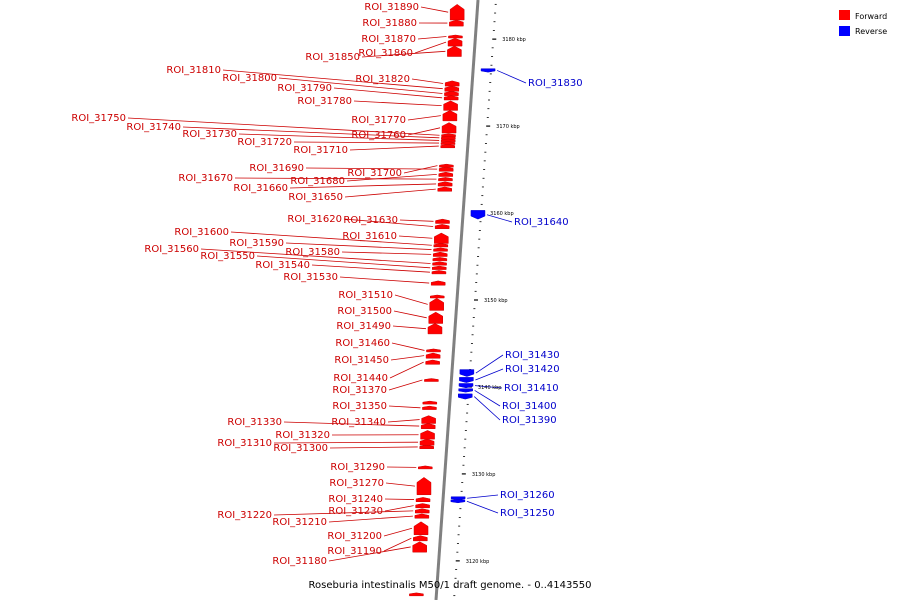  What do you see at coordinates (264, 142) in the screenshot?
I see `feature-label-roi-31720: ROI_31720` at bounding box center [264, 142].